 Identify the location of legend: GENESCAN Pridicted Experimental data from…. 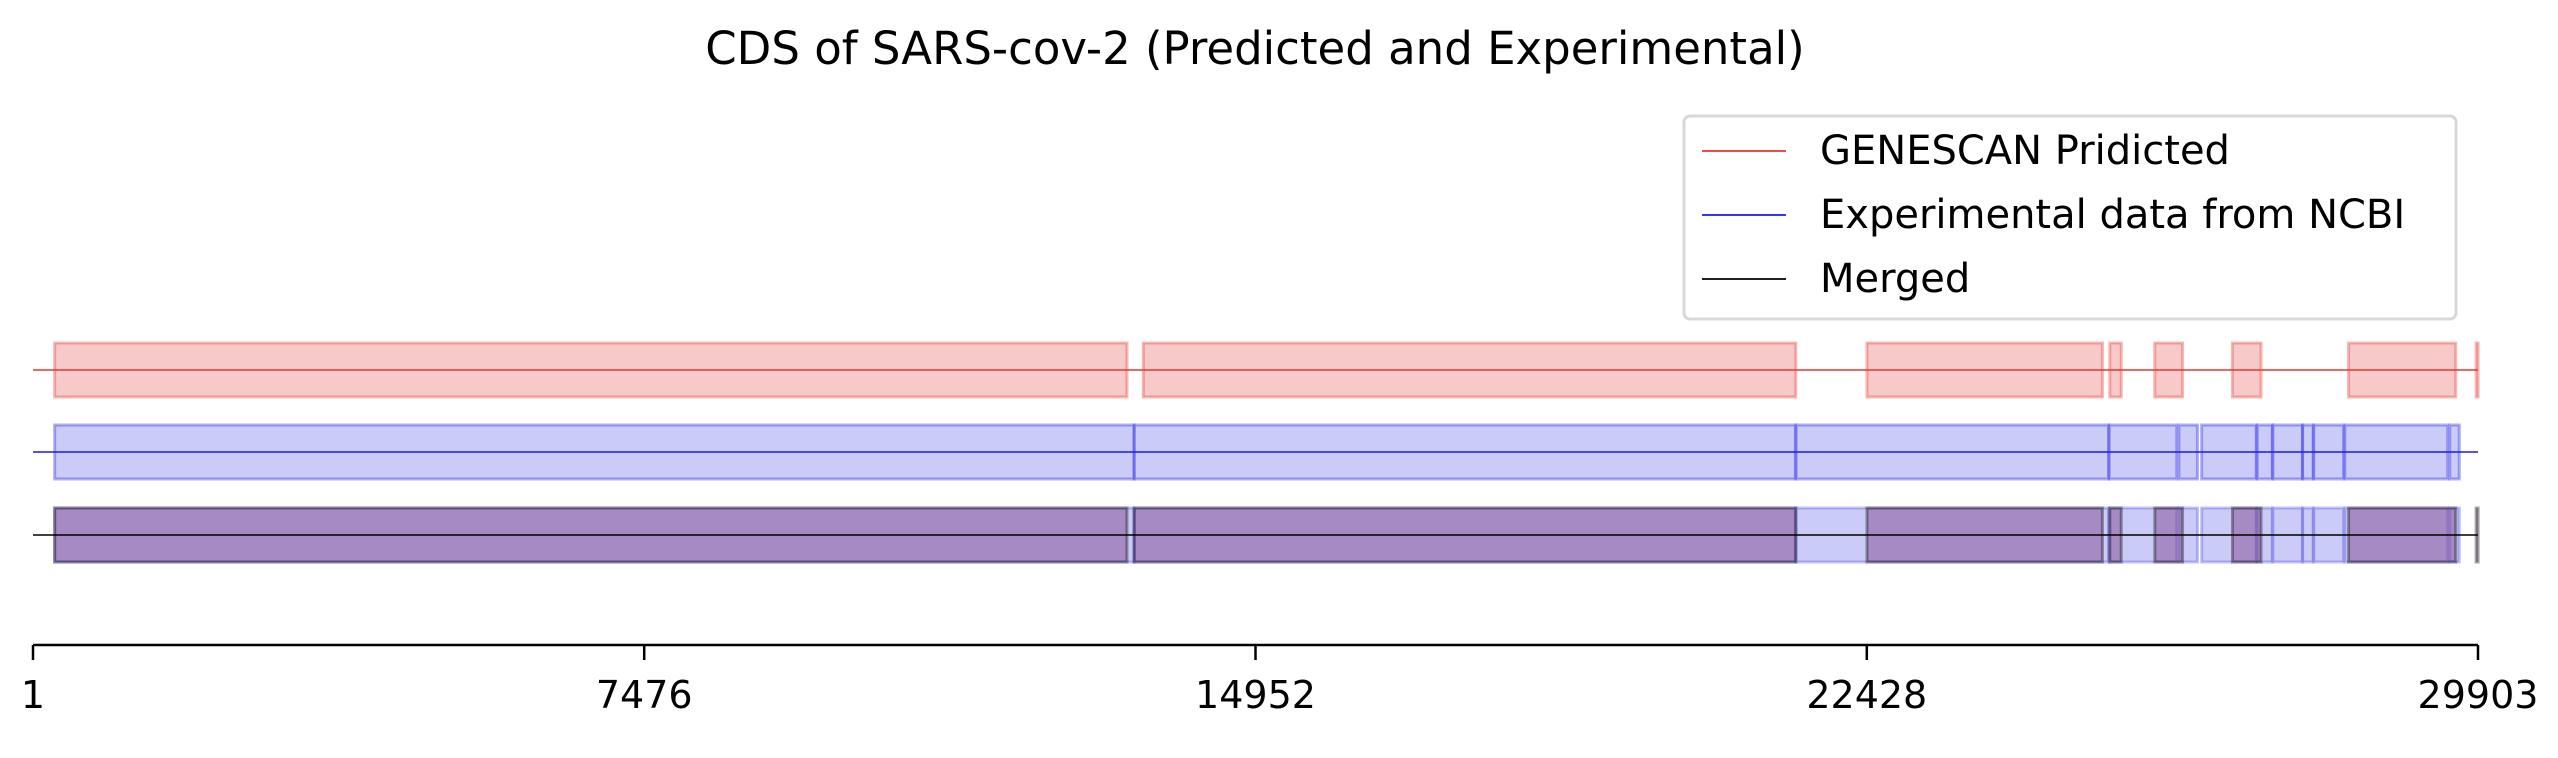
(2070, 217).